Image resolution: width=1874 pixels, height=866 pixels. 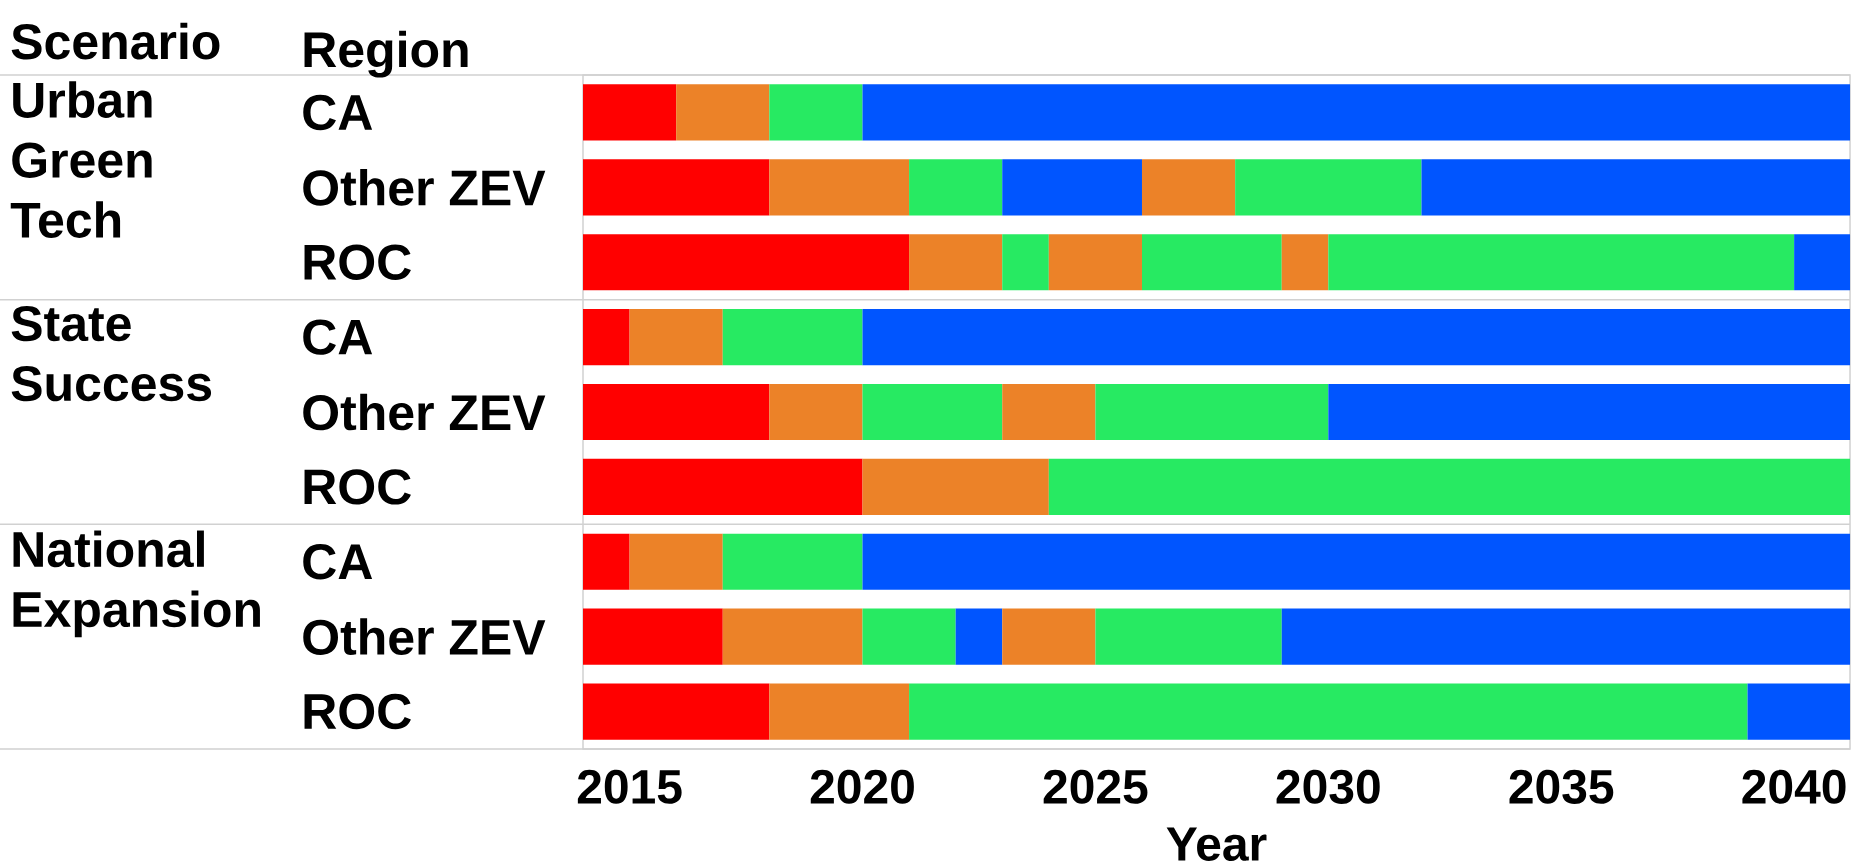 I want to click on x-tick-label: 2020, so click(x=862, y=786).